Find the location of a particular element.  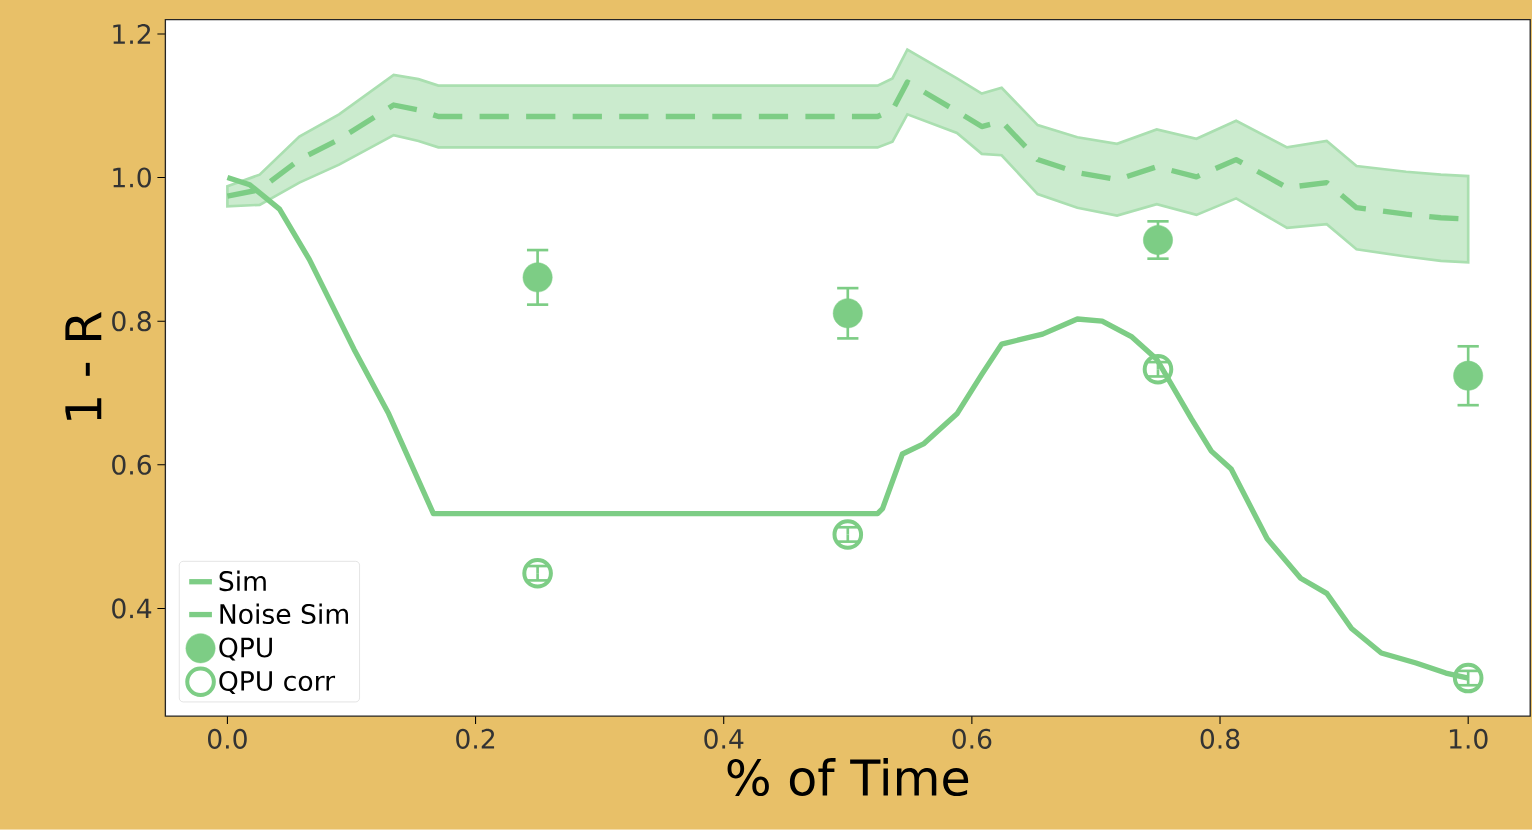

y-tick-label: 0.8 is located at coordinates (131, 321).